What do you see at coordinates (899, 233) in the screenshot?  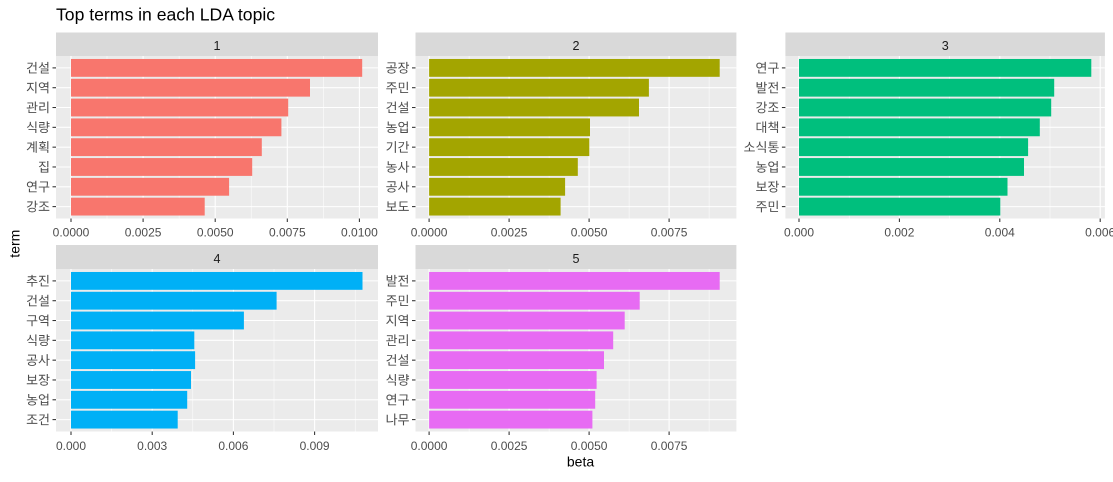 I see `svg-text: 0.002` at bounding box center [899, 233].